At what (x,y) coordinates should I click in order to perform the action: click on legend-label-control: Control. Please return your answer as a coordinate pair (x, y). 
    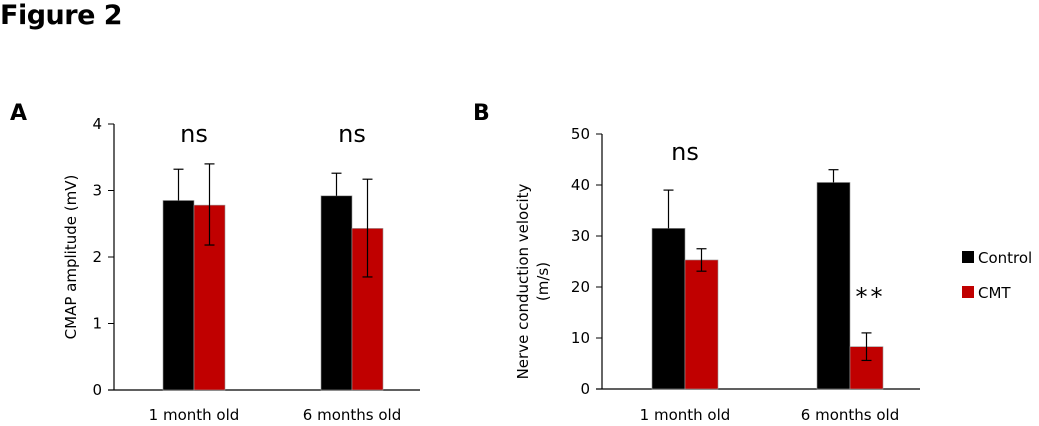
    Looking at the image, I should click on (1005, 258).